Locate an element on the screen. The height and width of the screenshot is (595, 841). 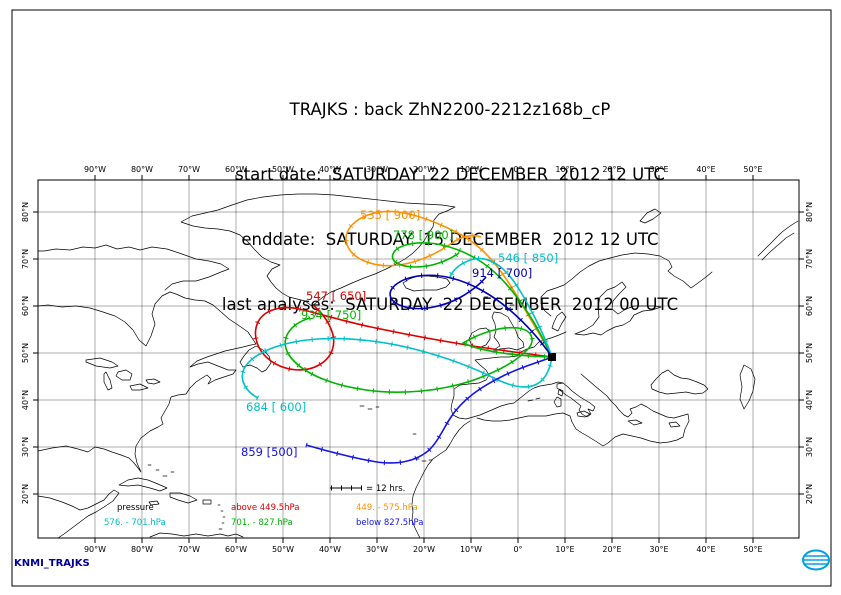
crete-cyprus is located at coordinates (654, 423).